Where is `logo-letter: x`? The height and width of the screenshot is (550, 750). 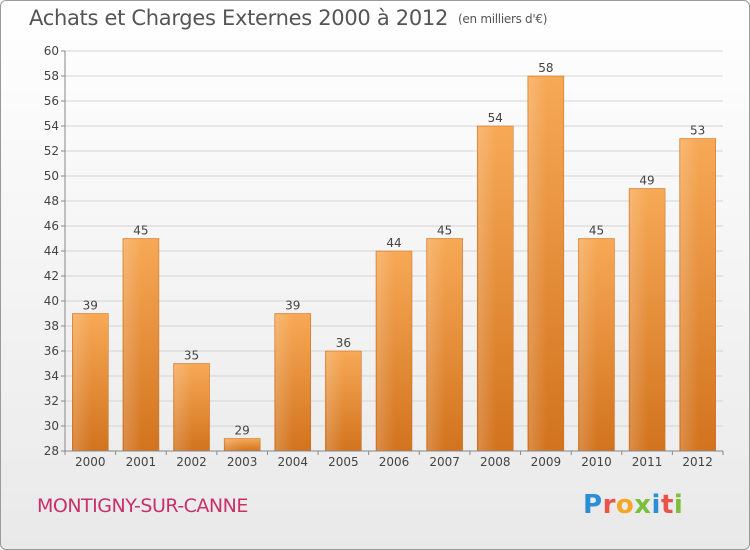
logo-letter: x is located at coordinates (643, 505).